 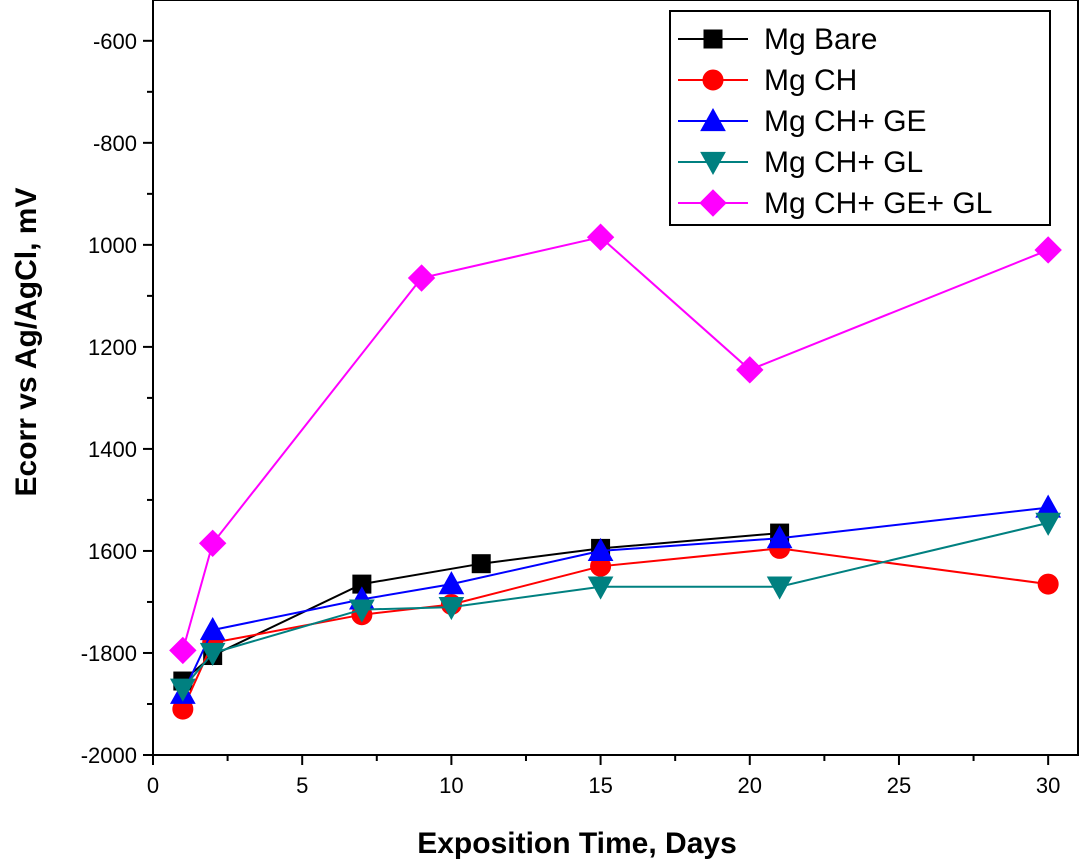 What do you see at coordinates (302, 785) in the screenshot?
I see `x-tick-label: 5` at bounding box center [302, 785].